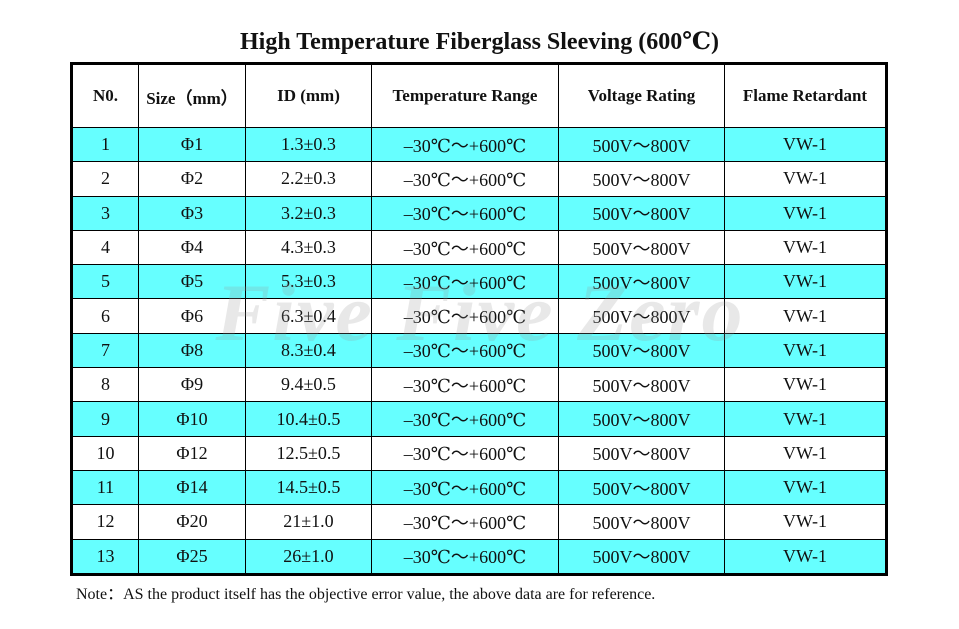  I want to click on cell-number: 4, so click(105, 247).